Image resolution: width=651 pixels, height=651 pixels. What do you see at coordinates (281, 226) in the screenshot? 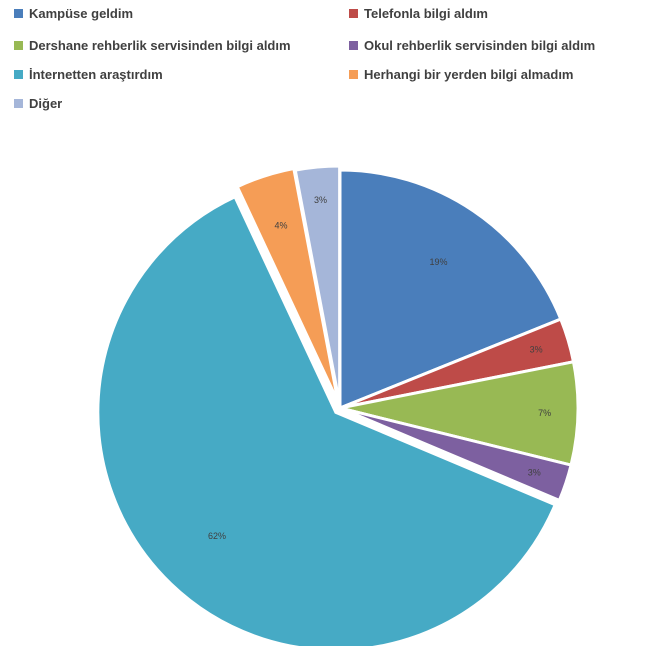
I see `slice-value-label: 4%` at bounding box center [281, 226].